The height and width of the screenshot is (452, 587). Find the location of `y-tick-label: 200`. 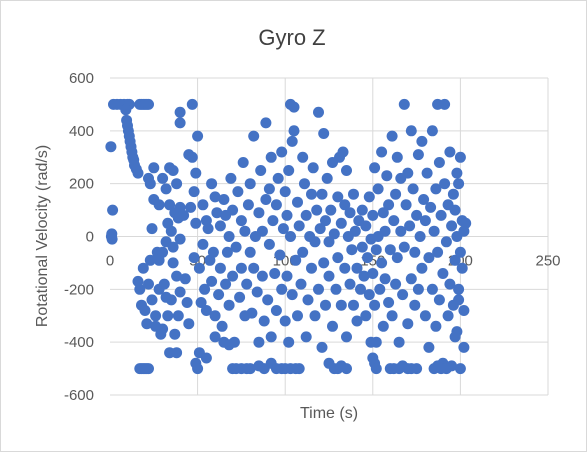

y-tick-label: 200 is located at coordinates (81, 184).